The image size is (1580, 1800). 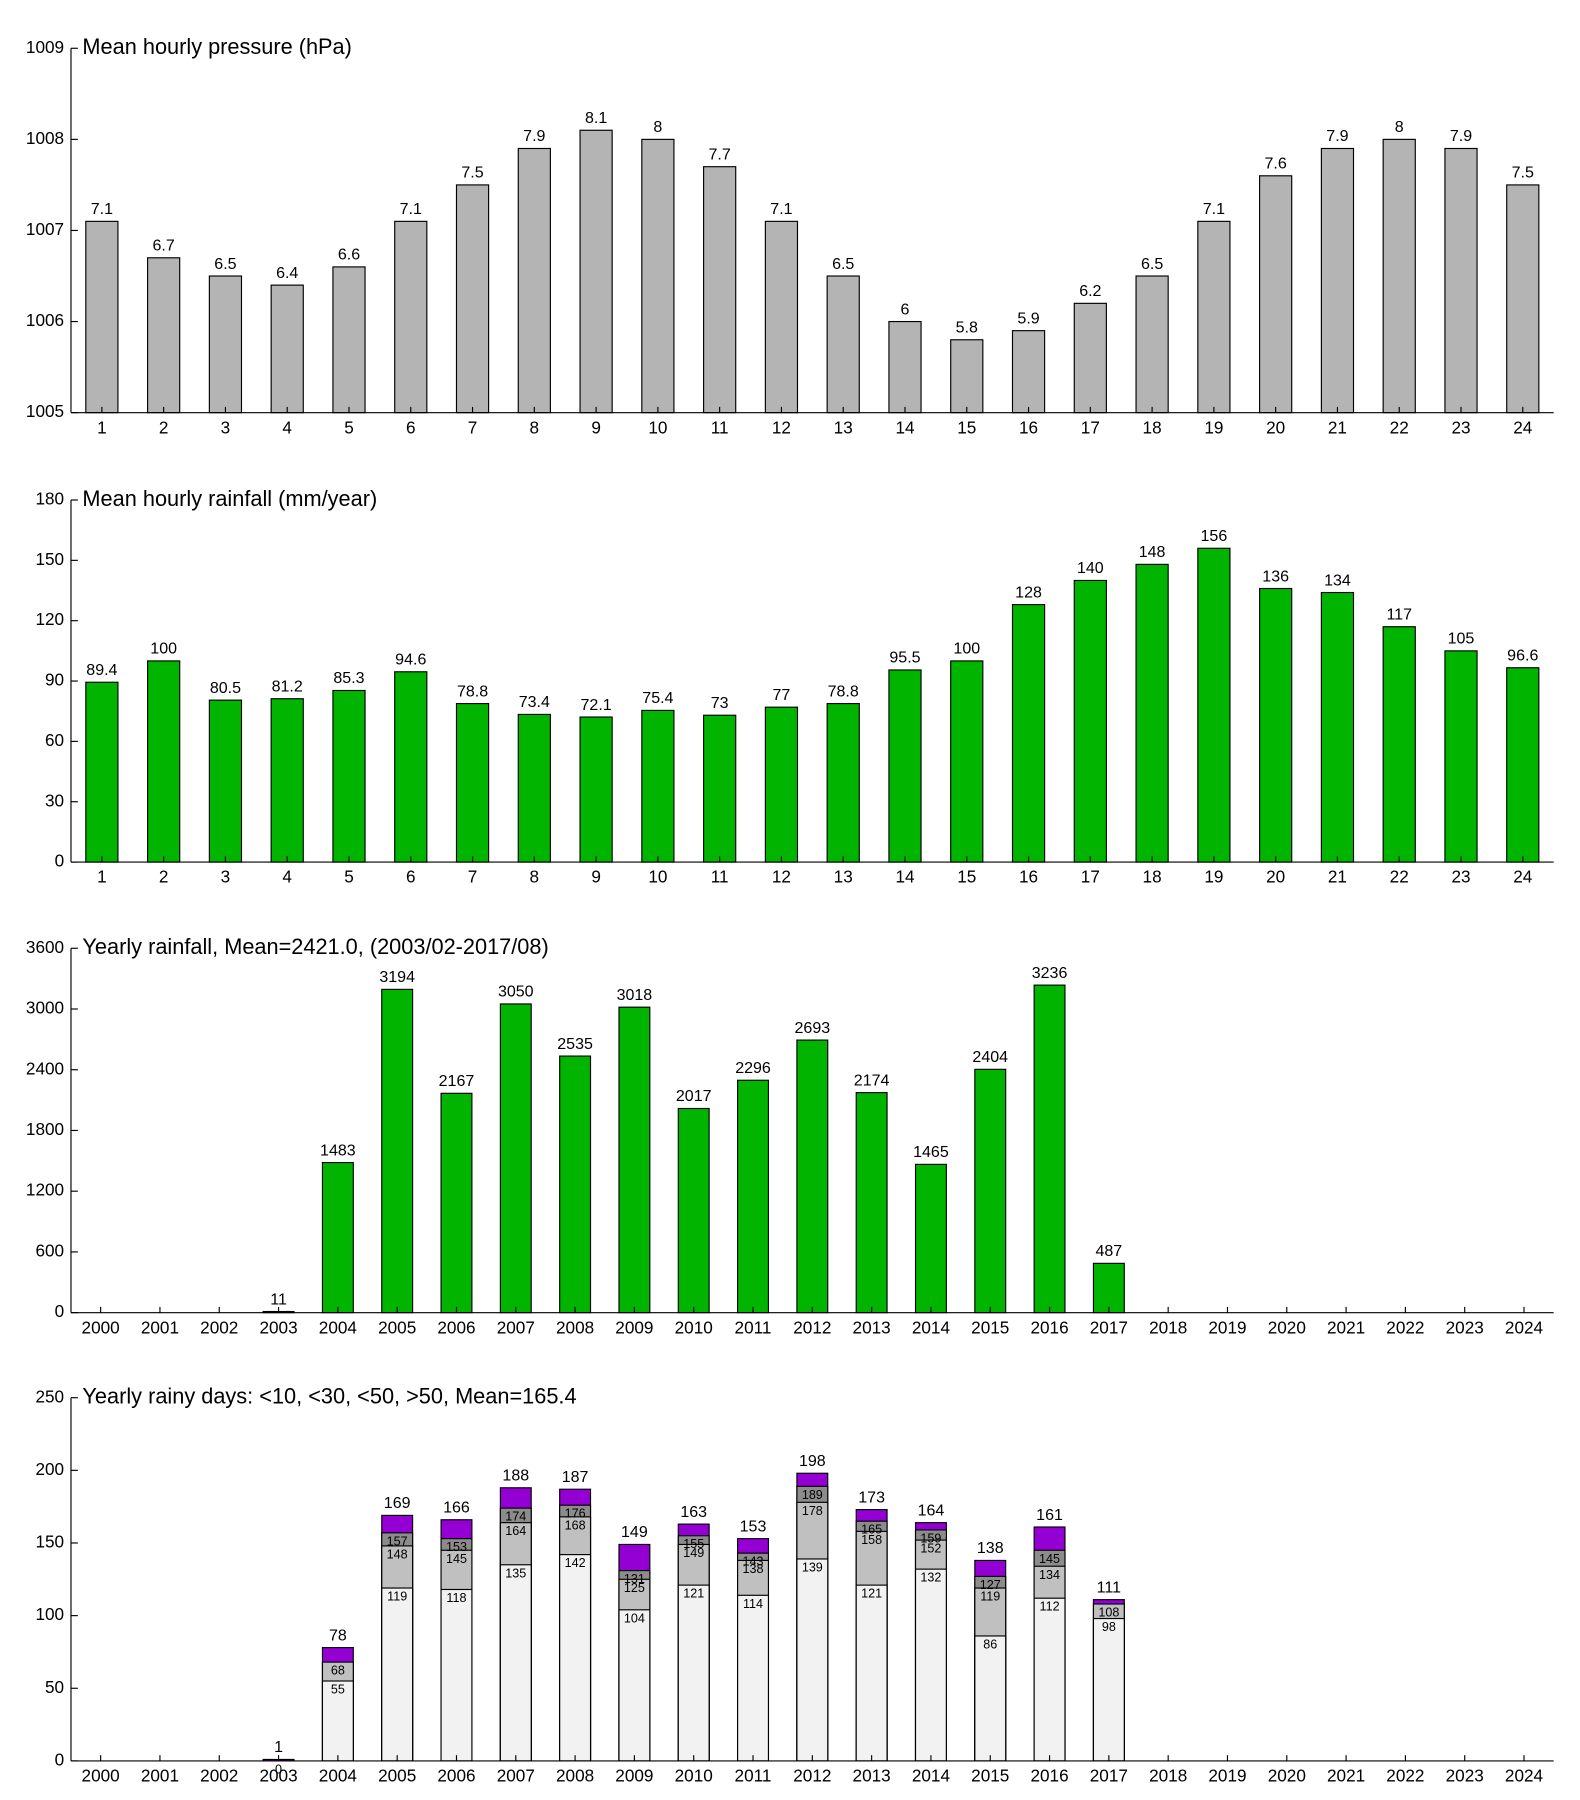 I want to click on x-tick-label: 2009, so click(x=634, y=1327).